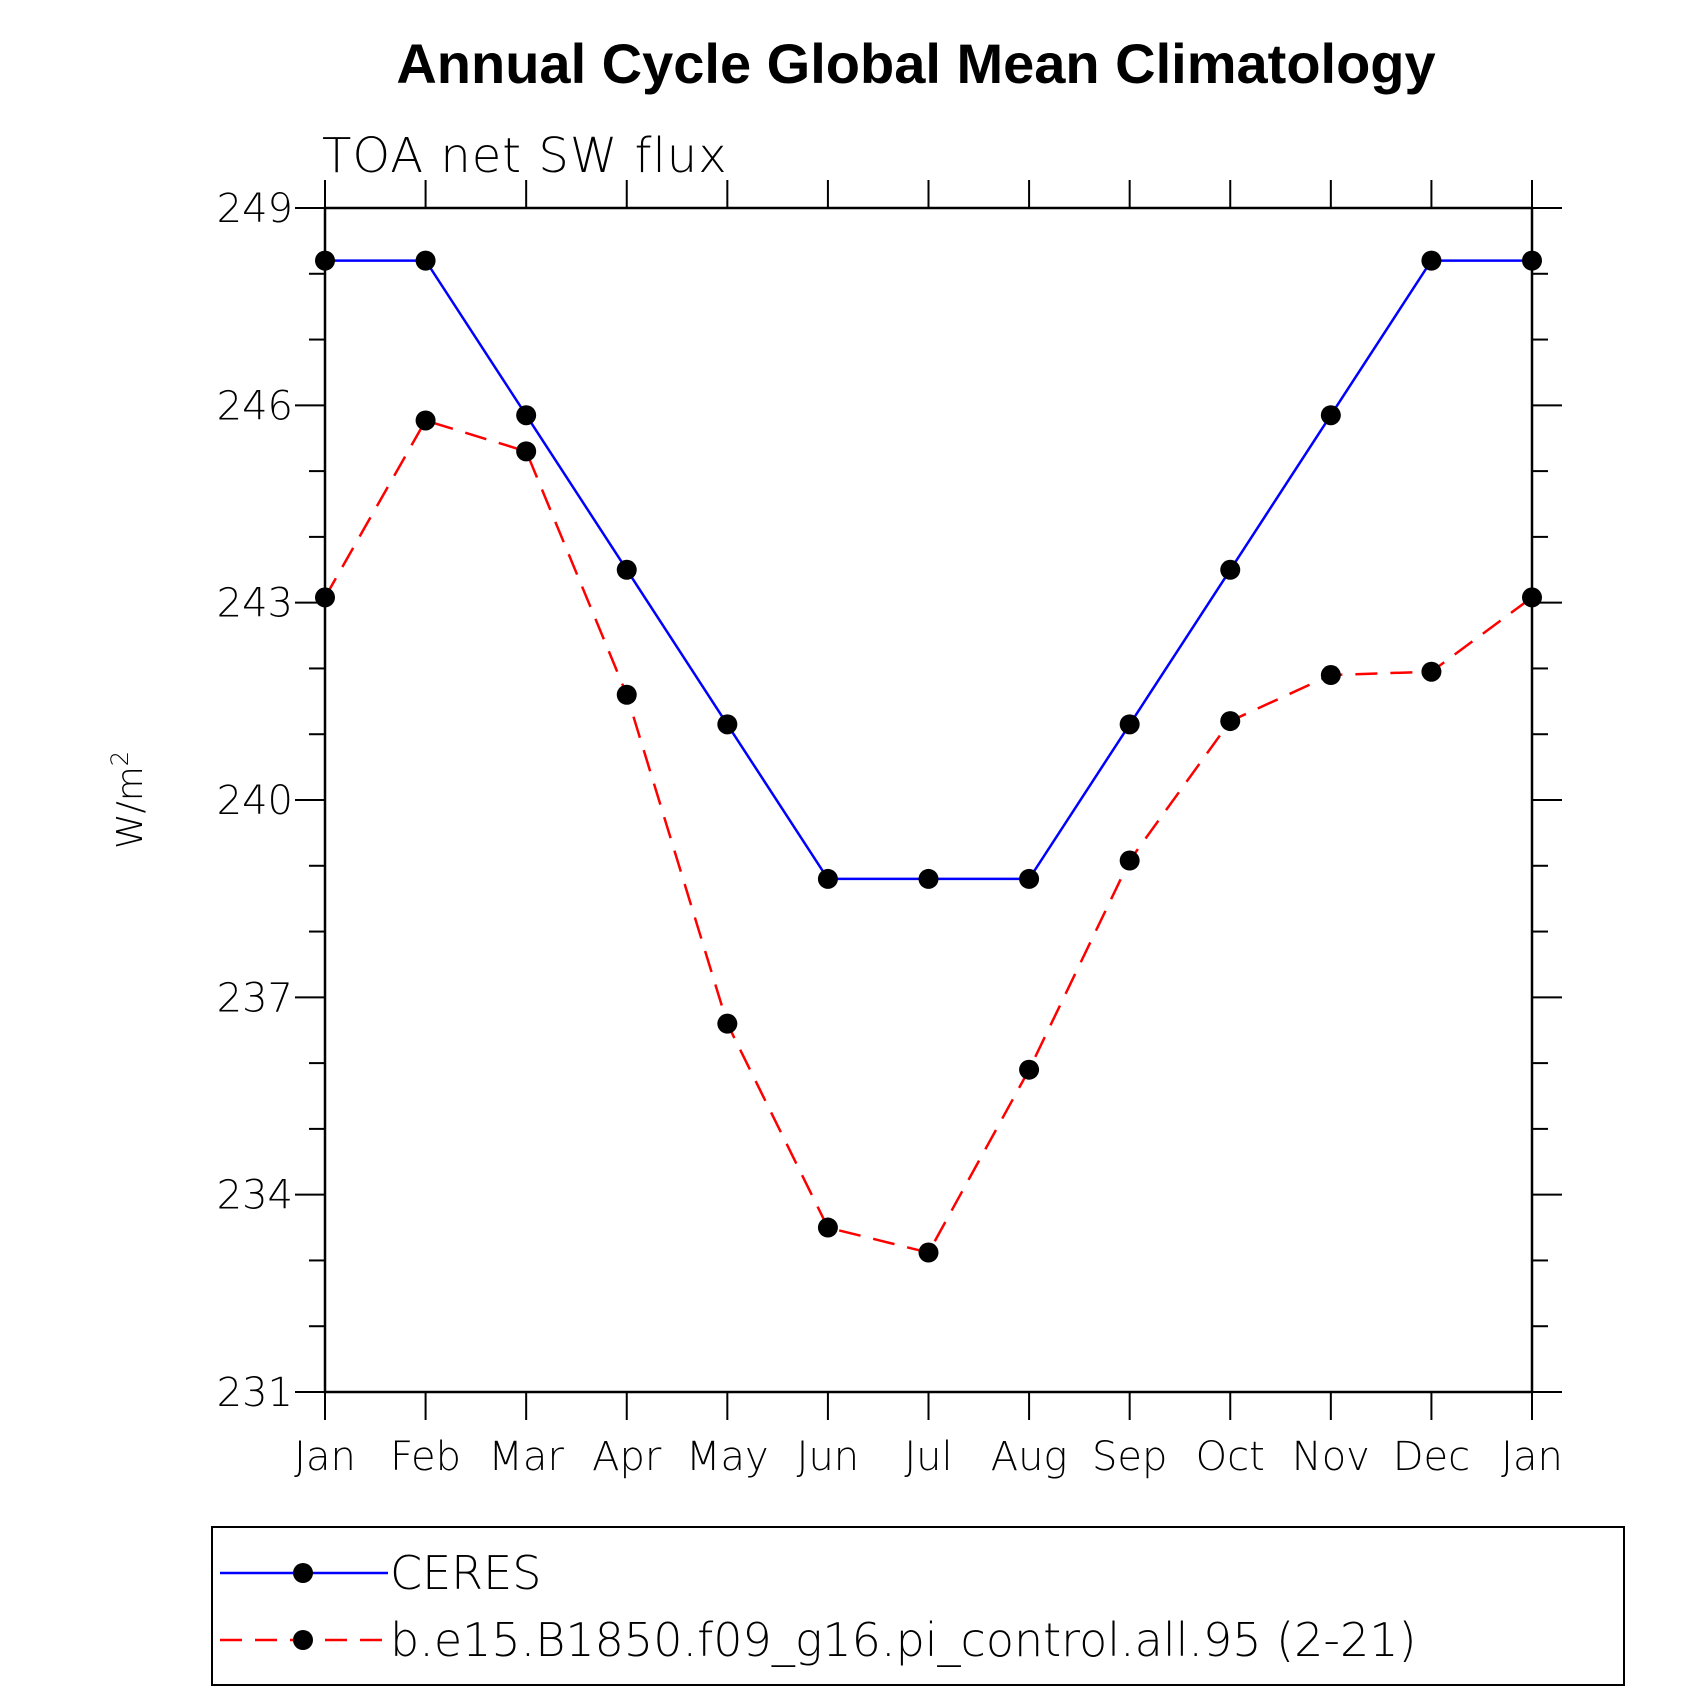  I want to click on y-tick-label: 243, so click(255, 604).